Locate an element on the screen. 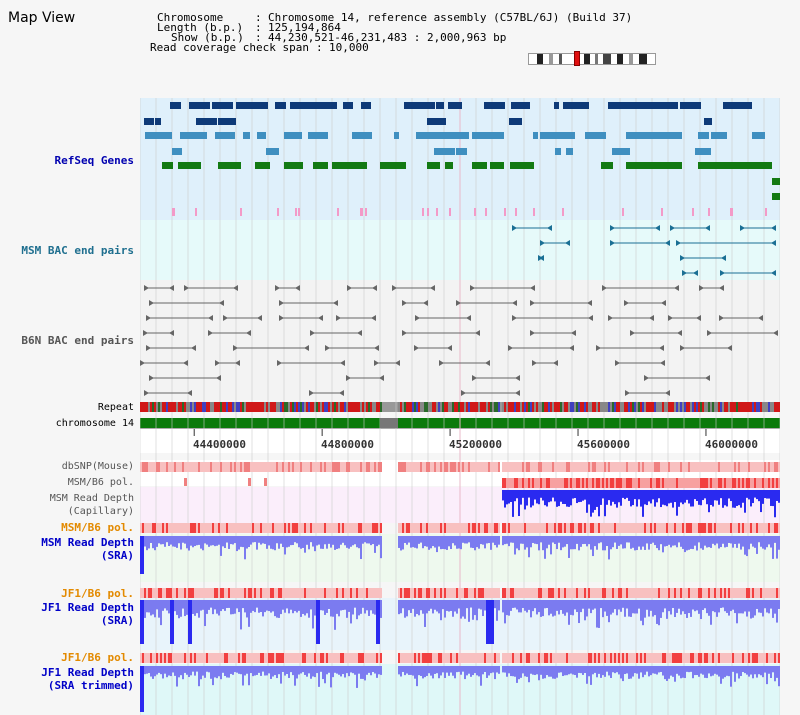 This screenshot has width=800, height=715. track-label-b6n-bac: B6N BAC end pairs is located at coordinates (77, 340).